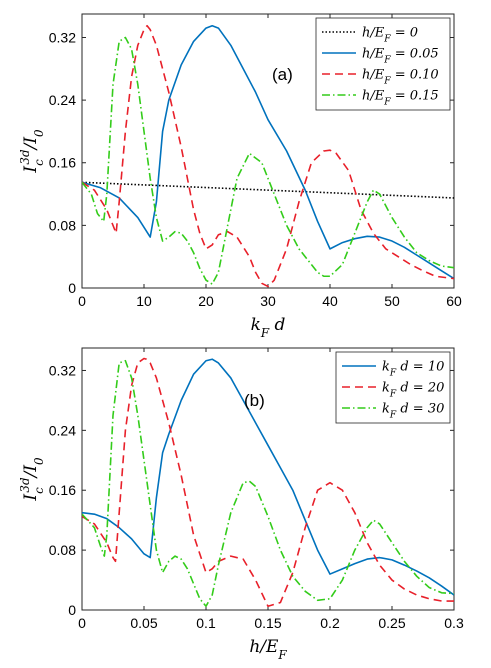 Image resolution: width=491 pixels, height=668 pixels. I want to click on panel-label: (a), so click(282, 74).